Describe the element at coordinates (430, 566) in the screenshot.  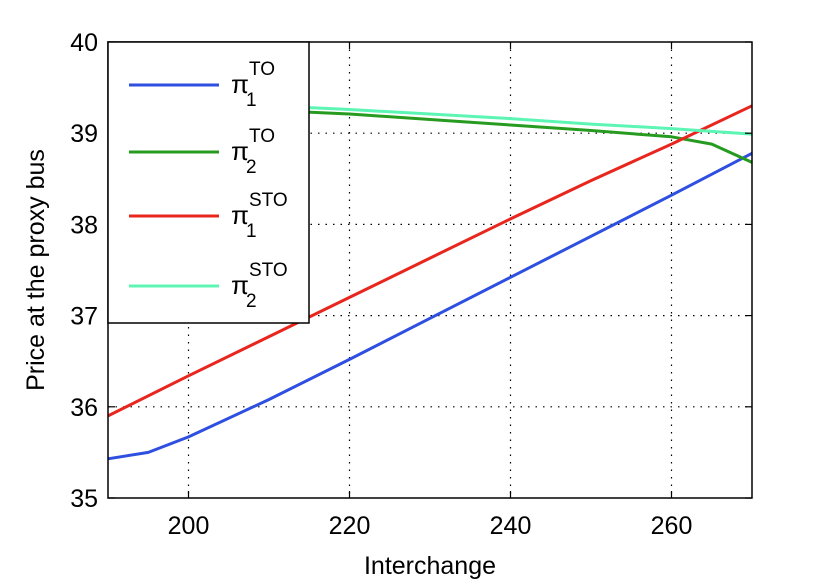
I see `x-axis-label: Interchange` at that location.